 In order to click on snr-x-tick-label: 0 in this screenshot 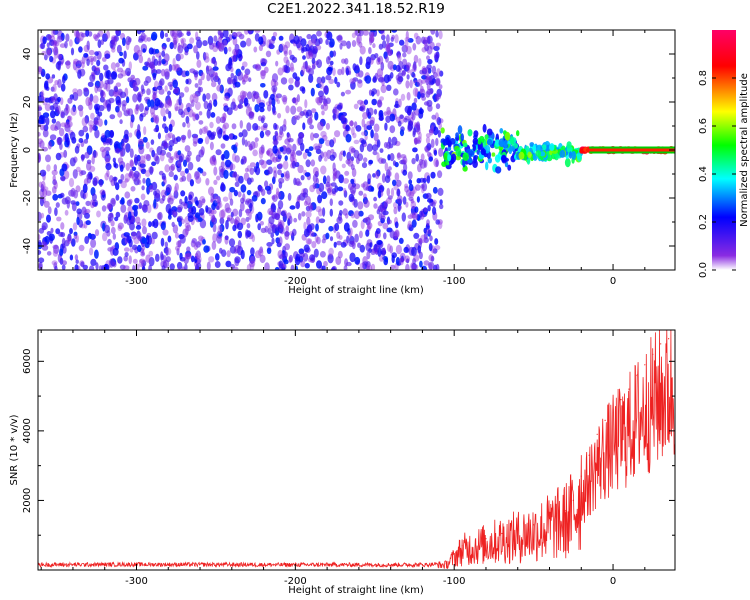, I will do `click(613, 581)`.